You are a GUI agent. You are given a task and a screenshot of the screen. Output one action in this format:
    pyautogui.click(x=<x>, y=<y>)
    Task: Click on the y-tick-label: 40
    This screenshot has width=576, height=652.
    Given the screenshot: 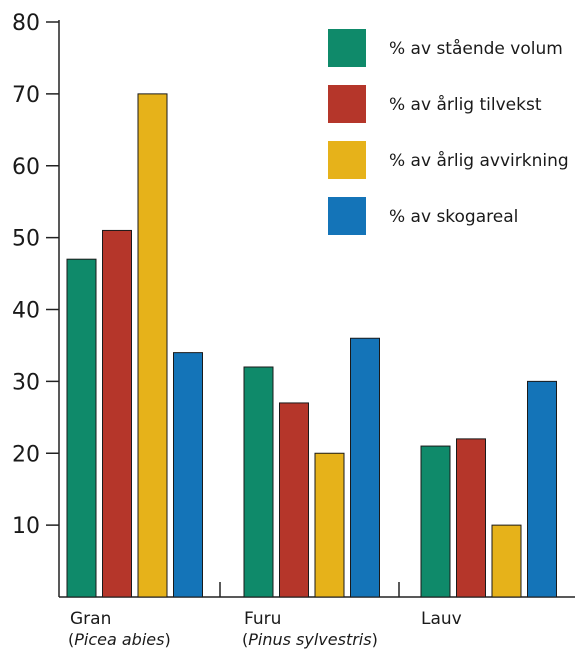 What is the action you would take?
    pyautogui.click(x=26, y=311)
    